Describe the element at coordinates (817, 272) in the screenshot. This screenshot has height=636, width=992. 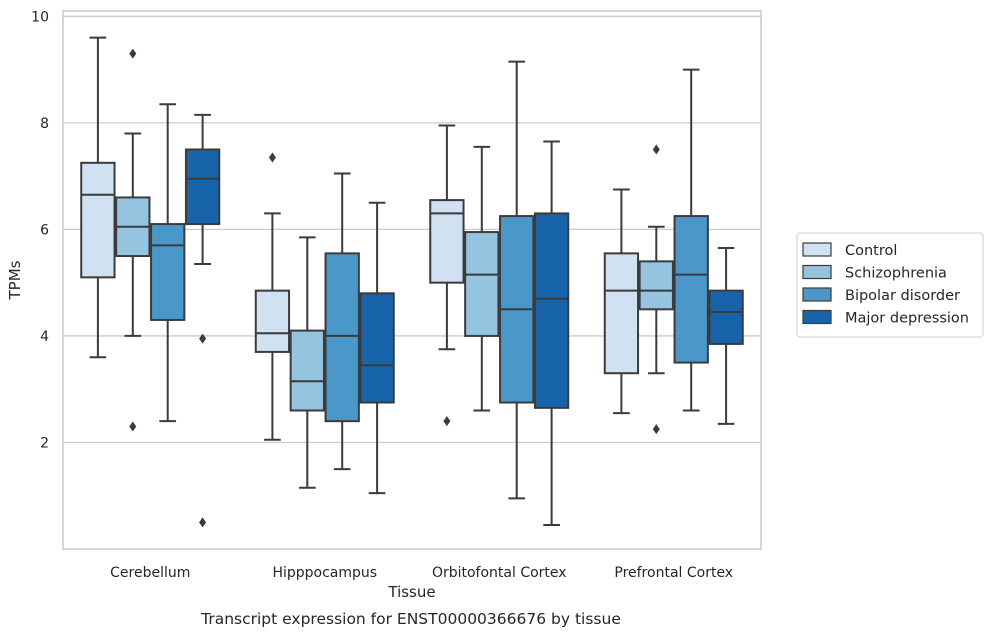
I see `legend-swatch-schizophrenia` at that location.